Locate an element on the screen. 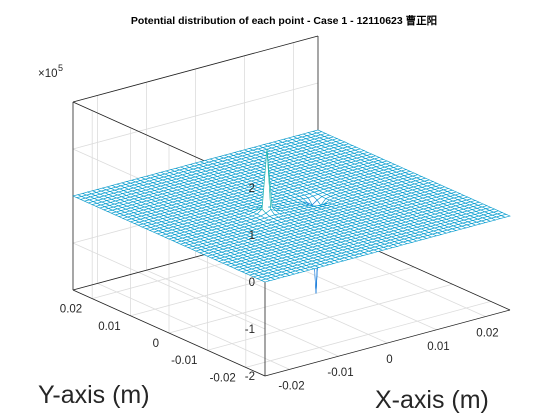  x-tick-label: 0.02 is located at coordinates (487, 334).